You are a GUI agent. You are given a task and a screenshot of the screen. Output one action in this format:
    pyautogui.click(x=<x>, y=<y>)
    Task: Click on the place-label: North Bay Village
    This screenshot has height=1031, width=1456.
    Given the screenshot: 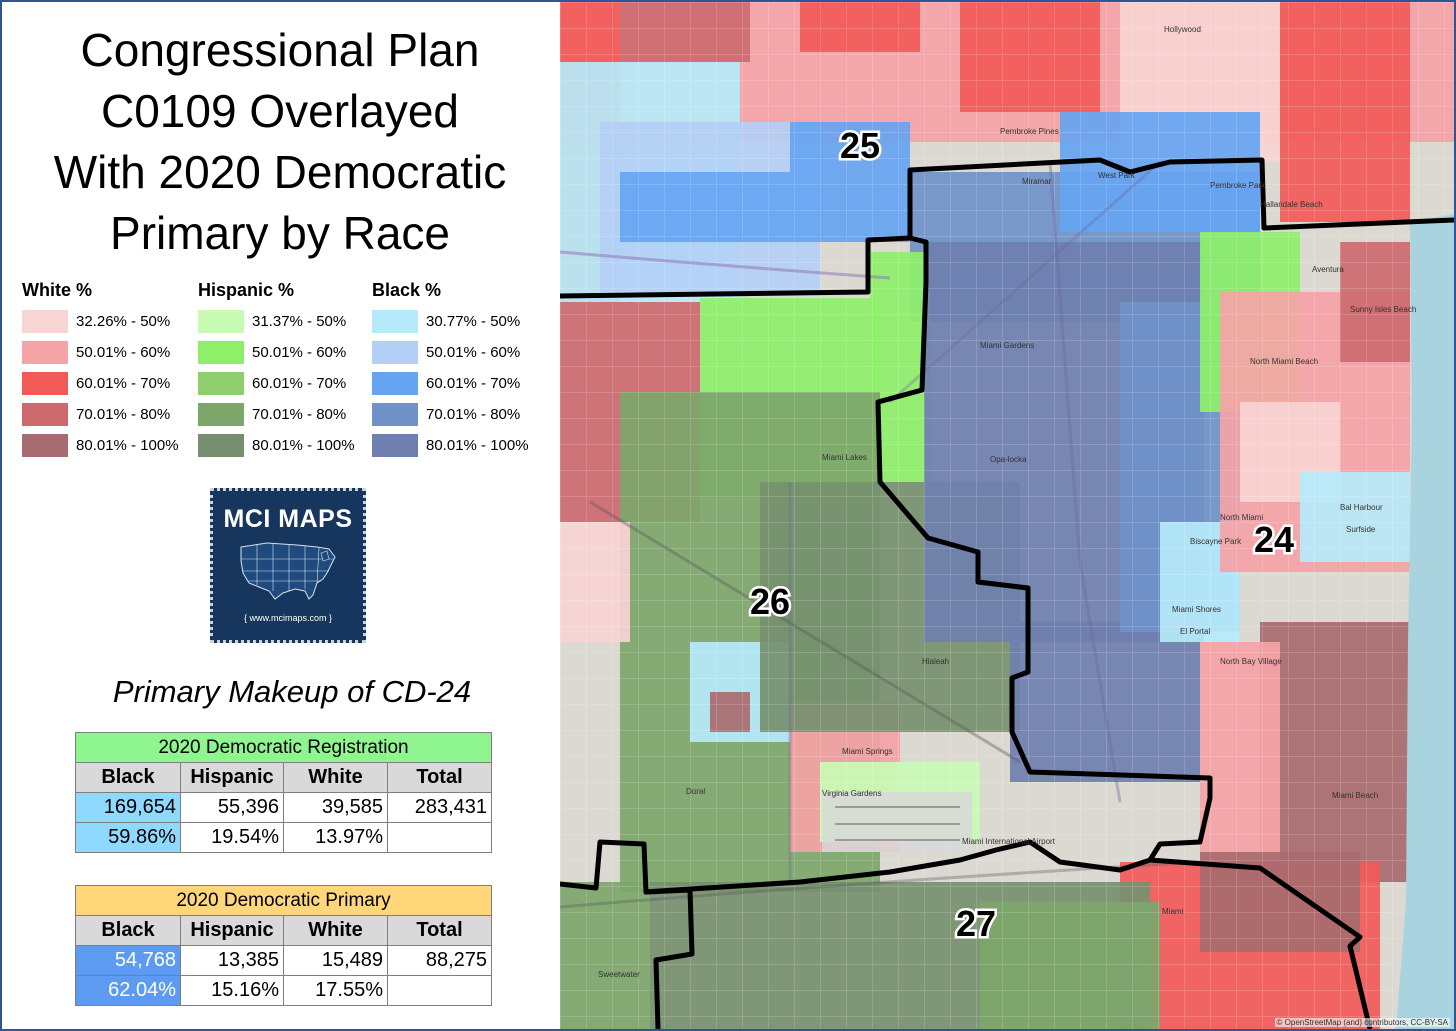 What is the action you would take?
    pyautogui.click(x=1251, y=661)
    